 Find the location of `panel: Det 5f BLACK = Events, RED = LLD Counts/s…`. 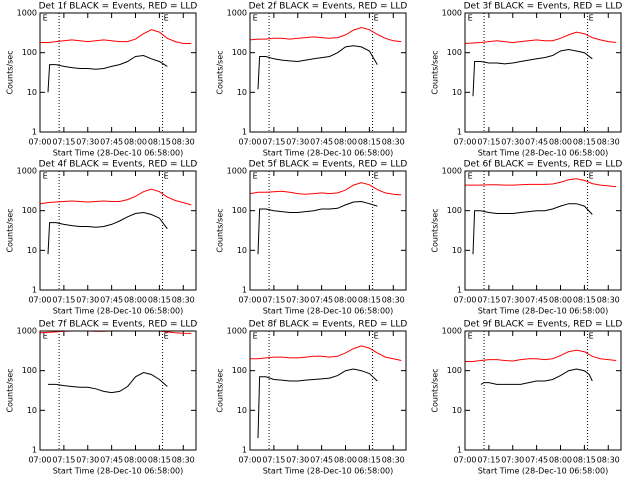

panel: Det 5f BLACK = Events, RED = LLD Counts/s… is located at coordinates (312, 238).